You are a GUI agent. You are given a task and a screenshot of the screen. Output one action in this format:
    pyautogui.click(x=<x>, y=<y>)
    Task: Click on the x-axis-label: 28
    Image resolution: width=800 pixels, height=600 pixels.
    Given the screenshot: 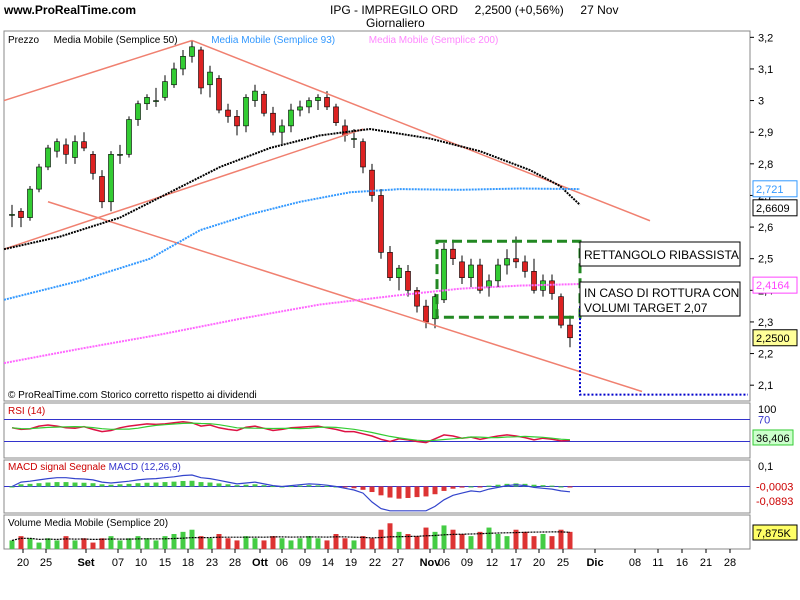 What is the action you would take?
    pyautogui.click(x=235, y=563)
    